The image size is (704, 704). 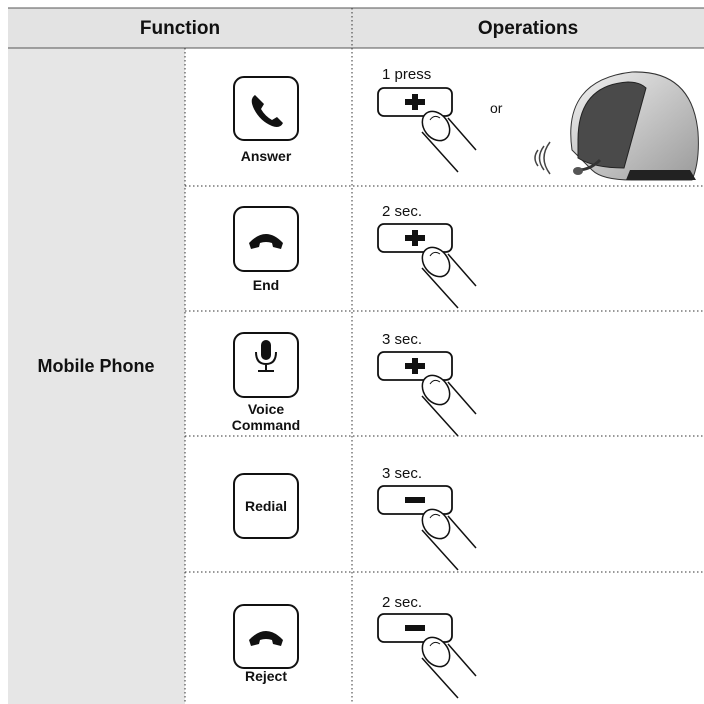 I want to click on header-operations: Operations, so click(x=528, y=28).